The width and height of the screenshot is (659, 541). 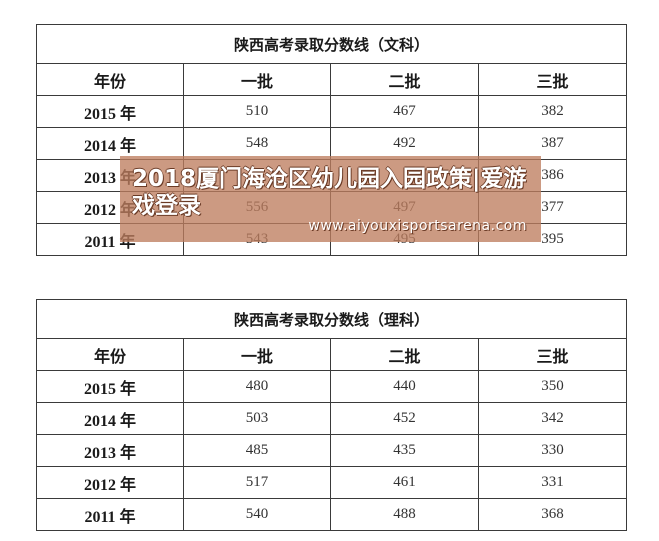 I want to click on cell-tier1: 548, so click(x=257, y=143).